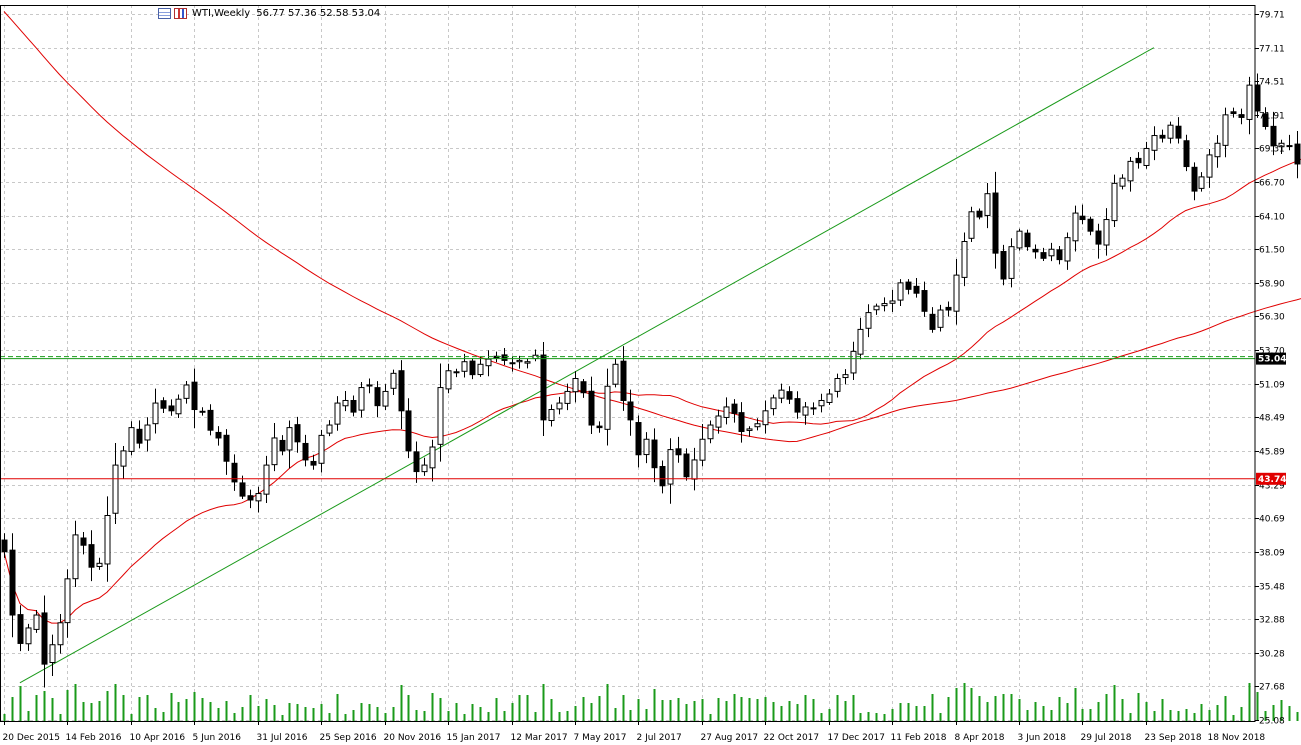  What do you see at coordinates (980, 738) in the screenshot?
I see `x-tick-label: 8 Apr 2018` at bounding box center [980, 738].